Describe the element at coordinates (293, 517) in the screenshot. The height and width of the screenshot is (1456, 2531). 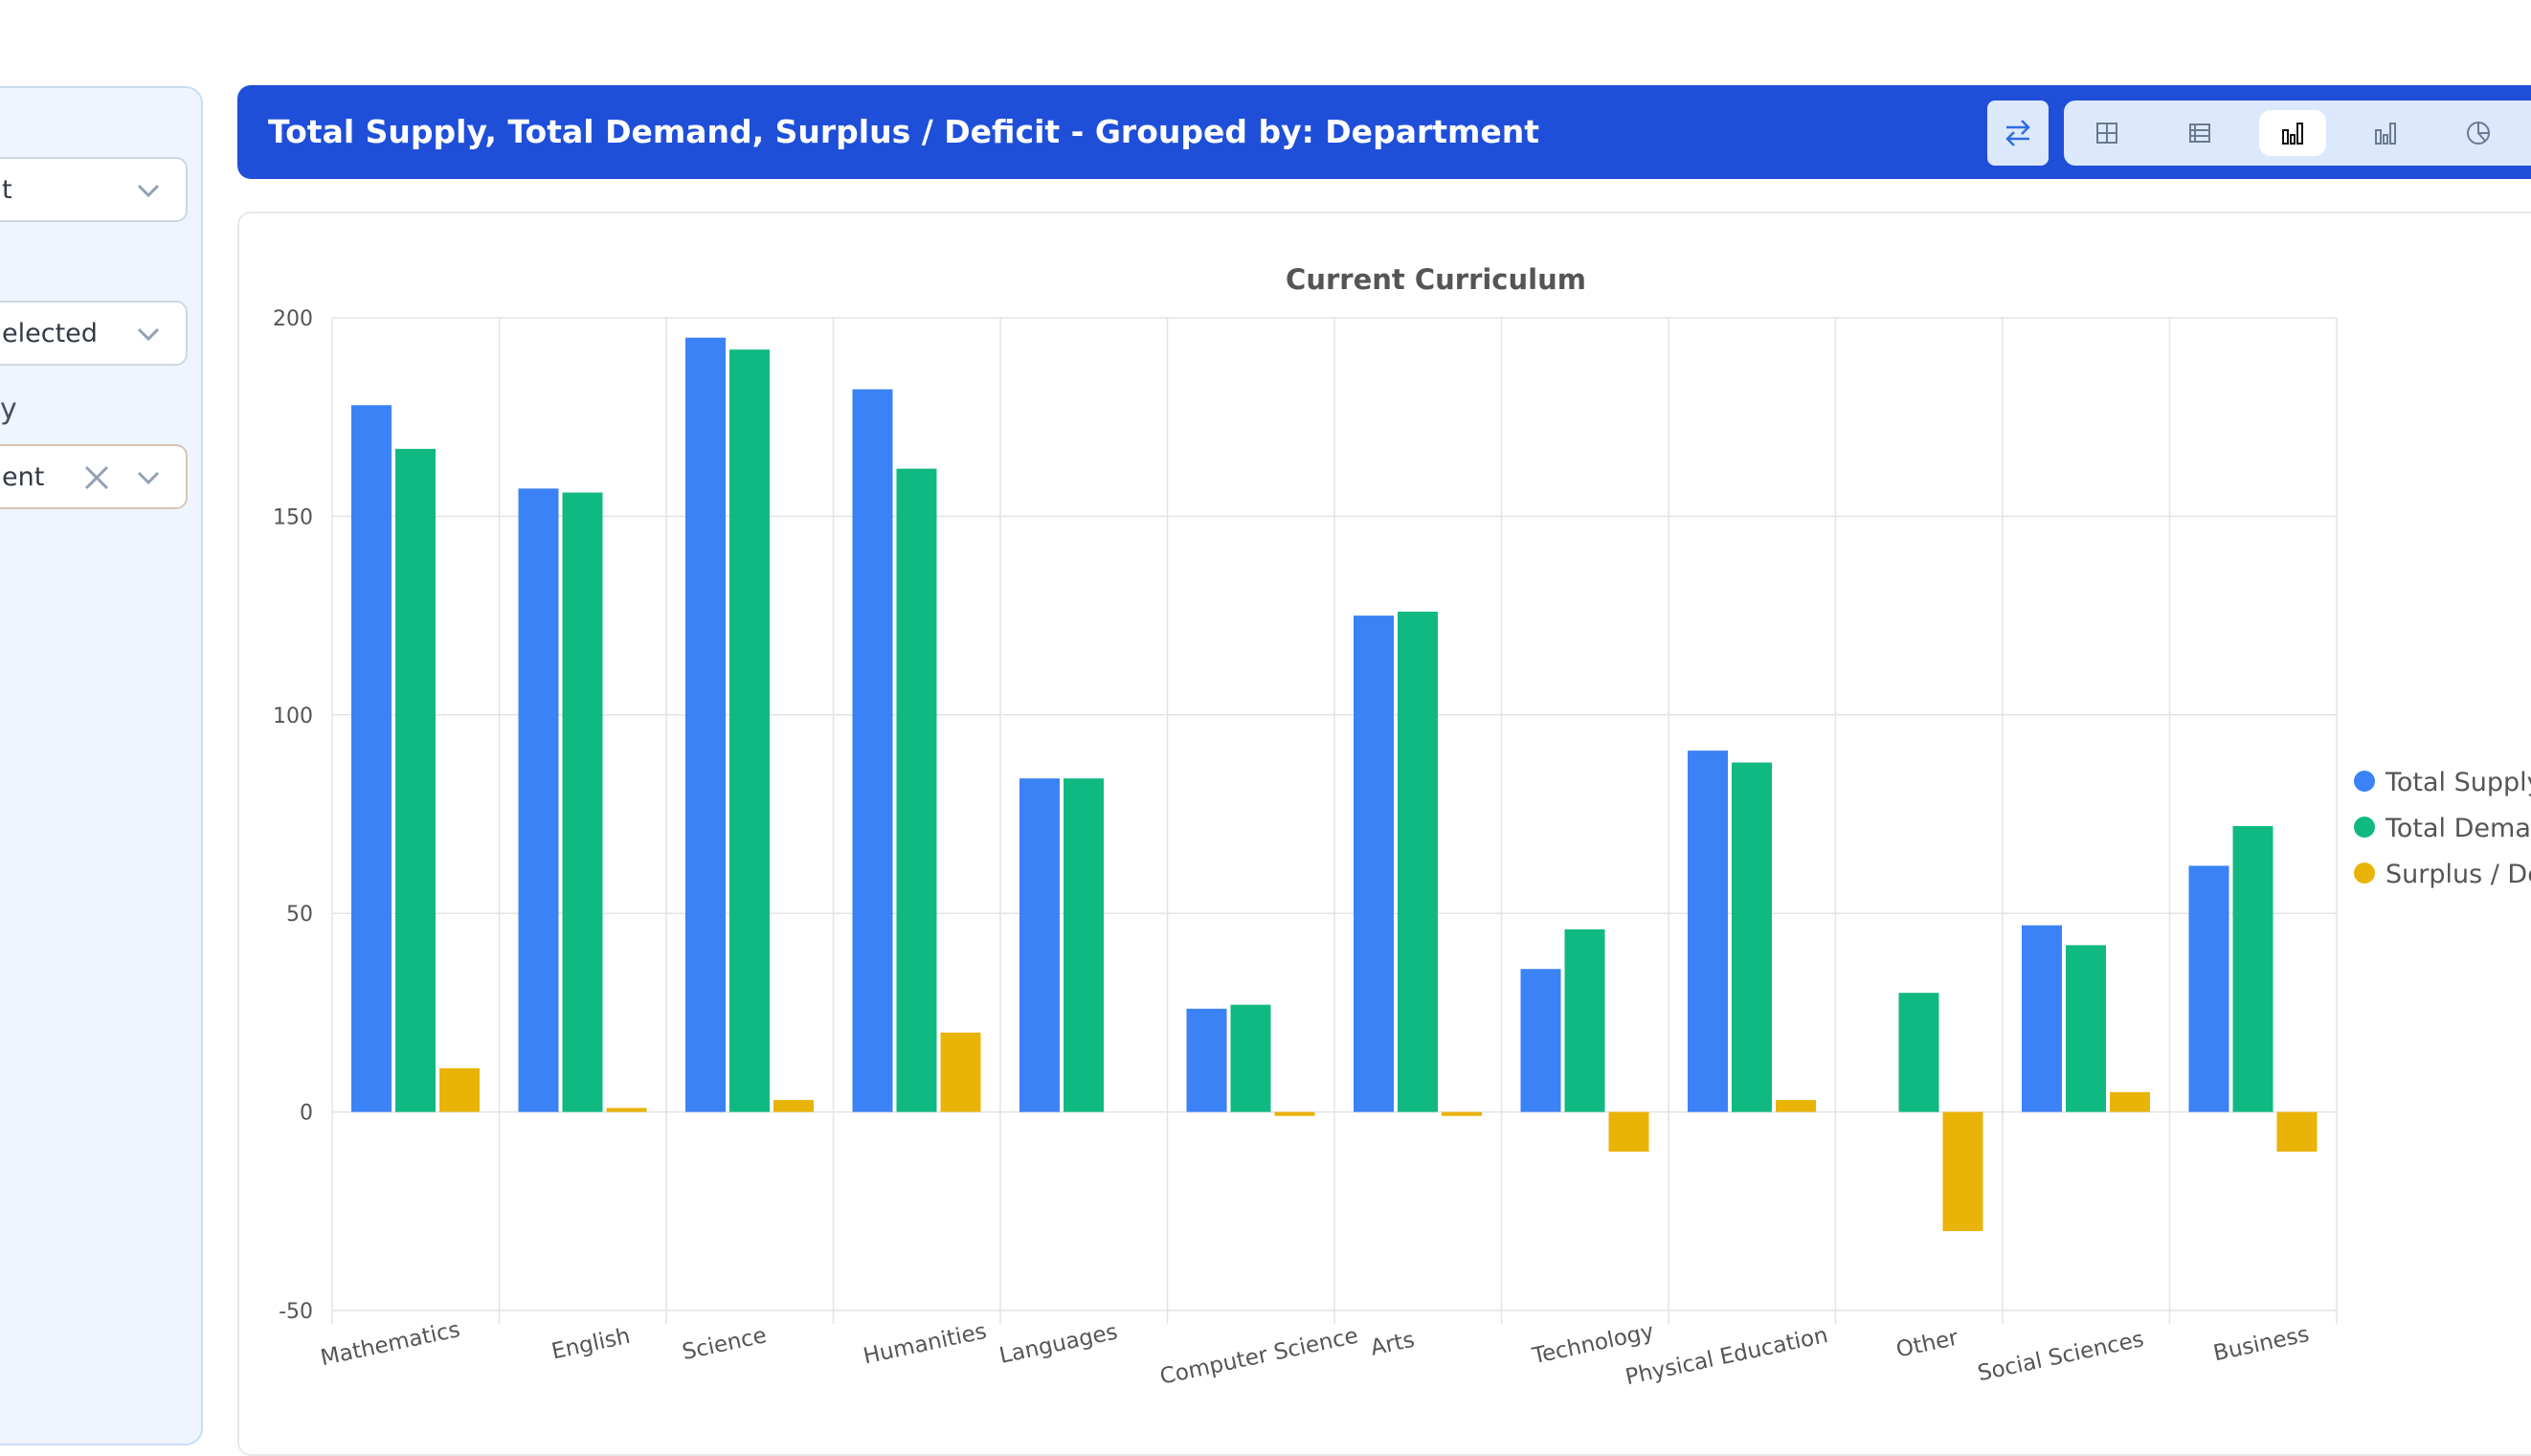
I see `y-tick-label: 150` at that location.